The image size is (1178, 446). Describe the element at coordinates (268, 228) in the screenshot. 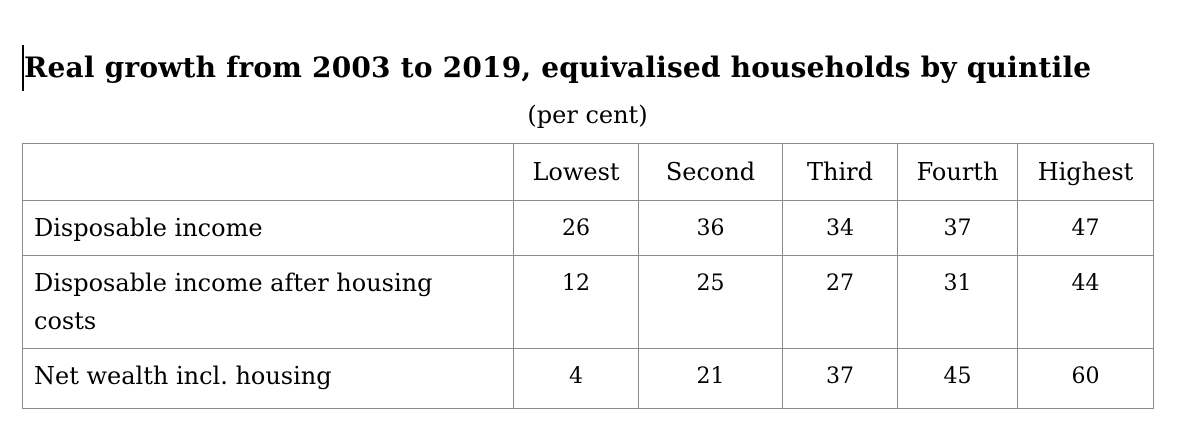

I see `row-label: Disposable income` at that location.